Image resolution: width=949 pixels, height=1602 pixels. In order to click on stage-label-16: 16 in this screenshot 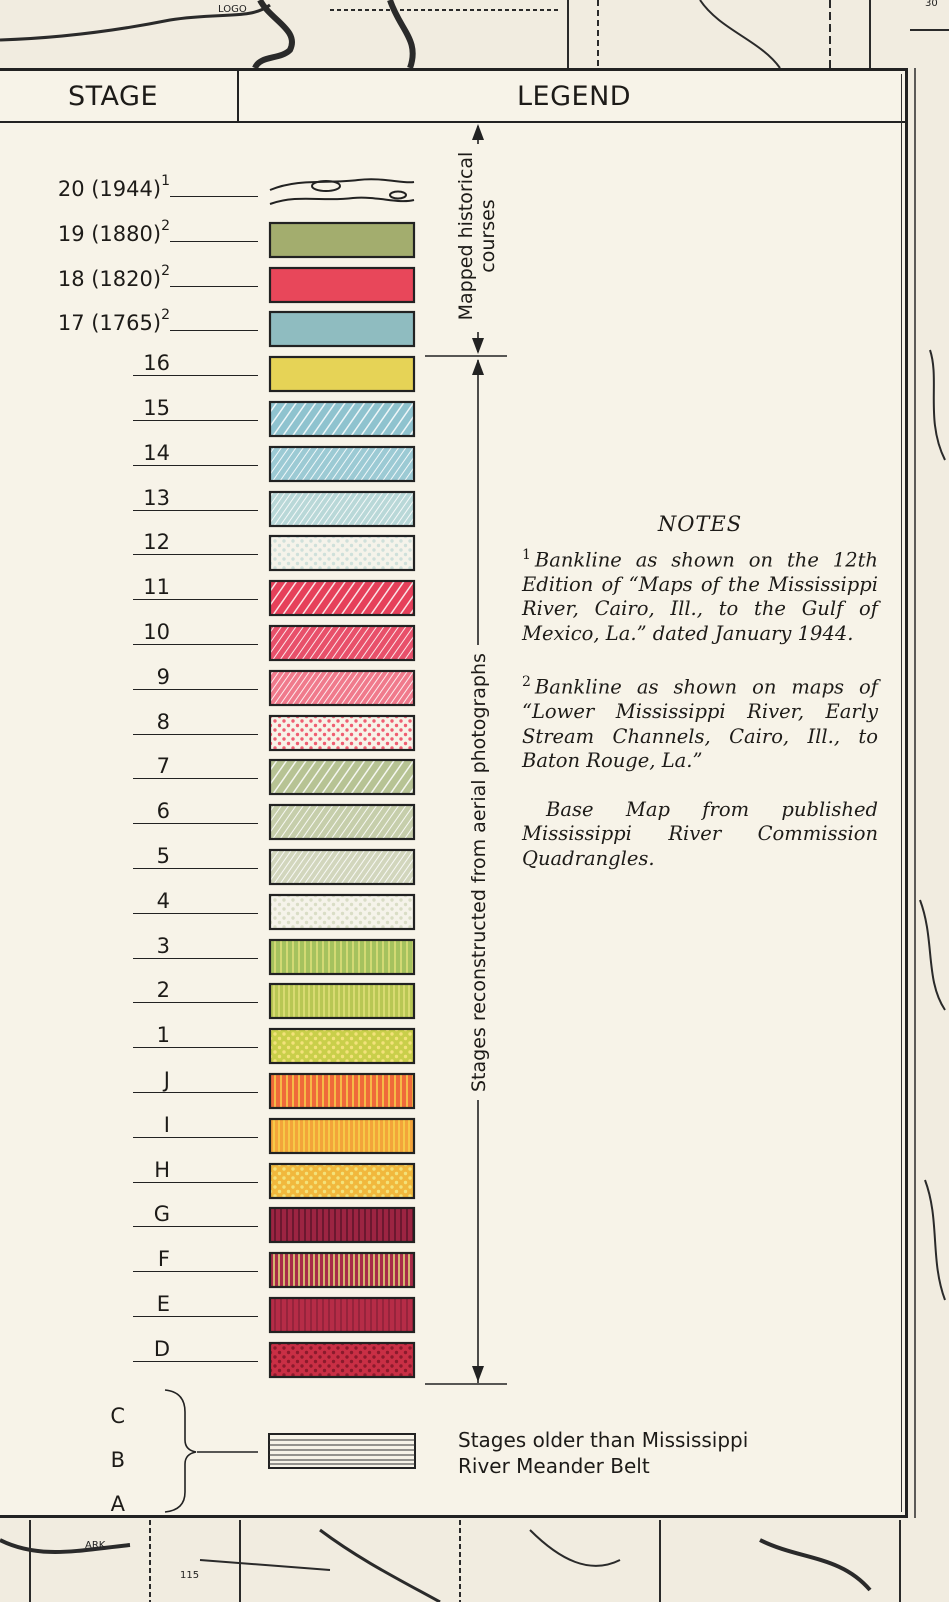, I will do `click(156, 363)`.